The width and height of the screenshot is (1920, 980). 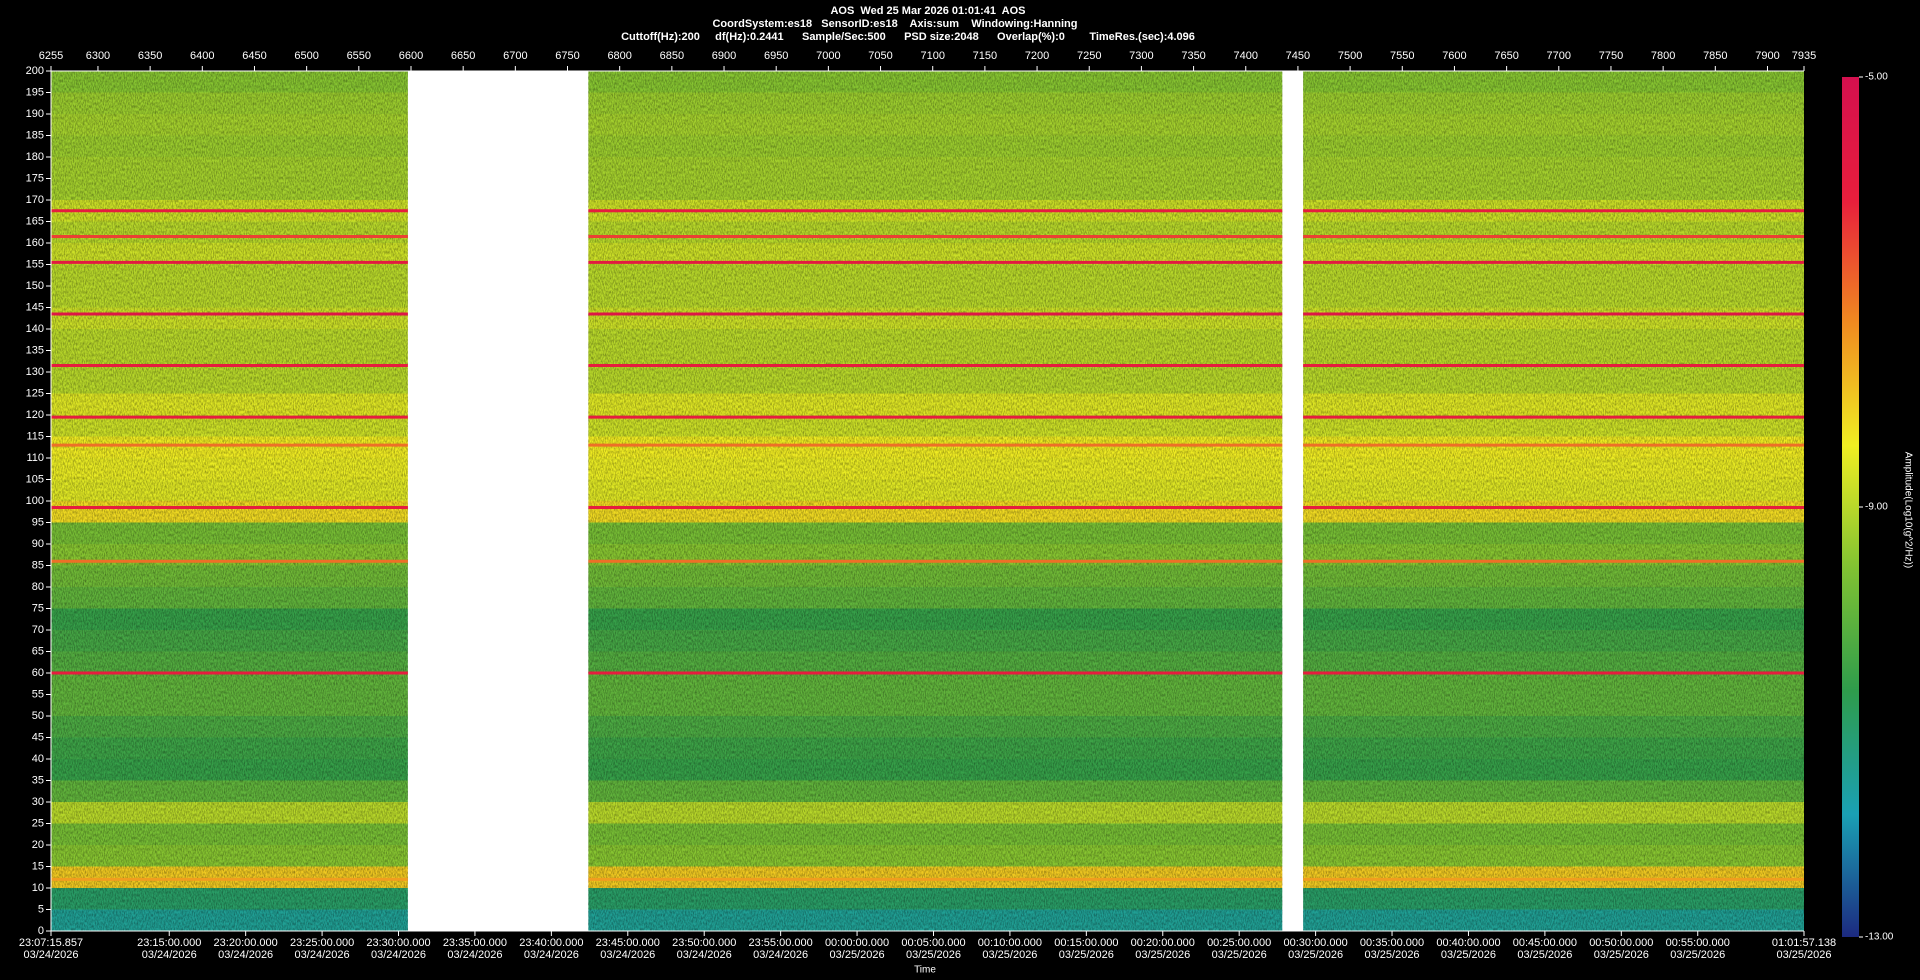 I want to click on time-tick-label: 00:55:00.000, so click(x=1698, y=943).